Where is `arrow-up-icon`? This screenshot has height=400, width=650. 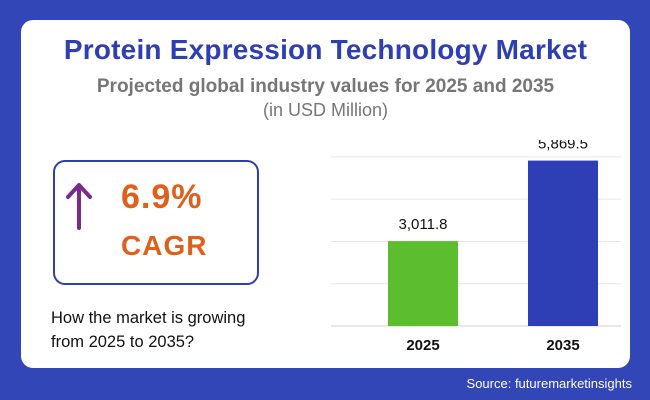 arrow-up-icon is located at coordinates (79, 206).